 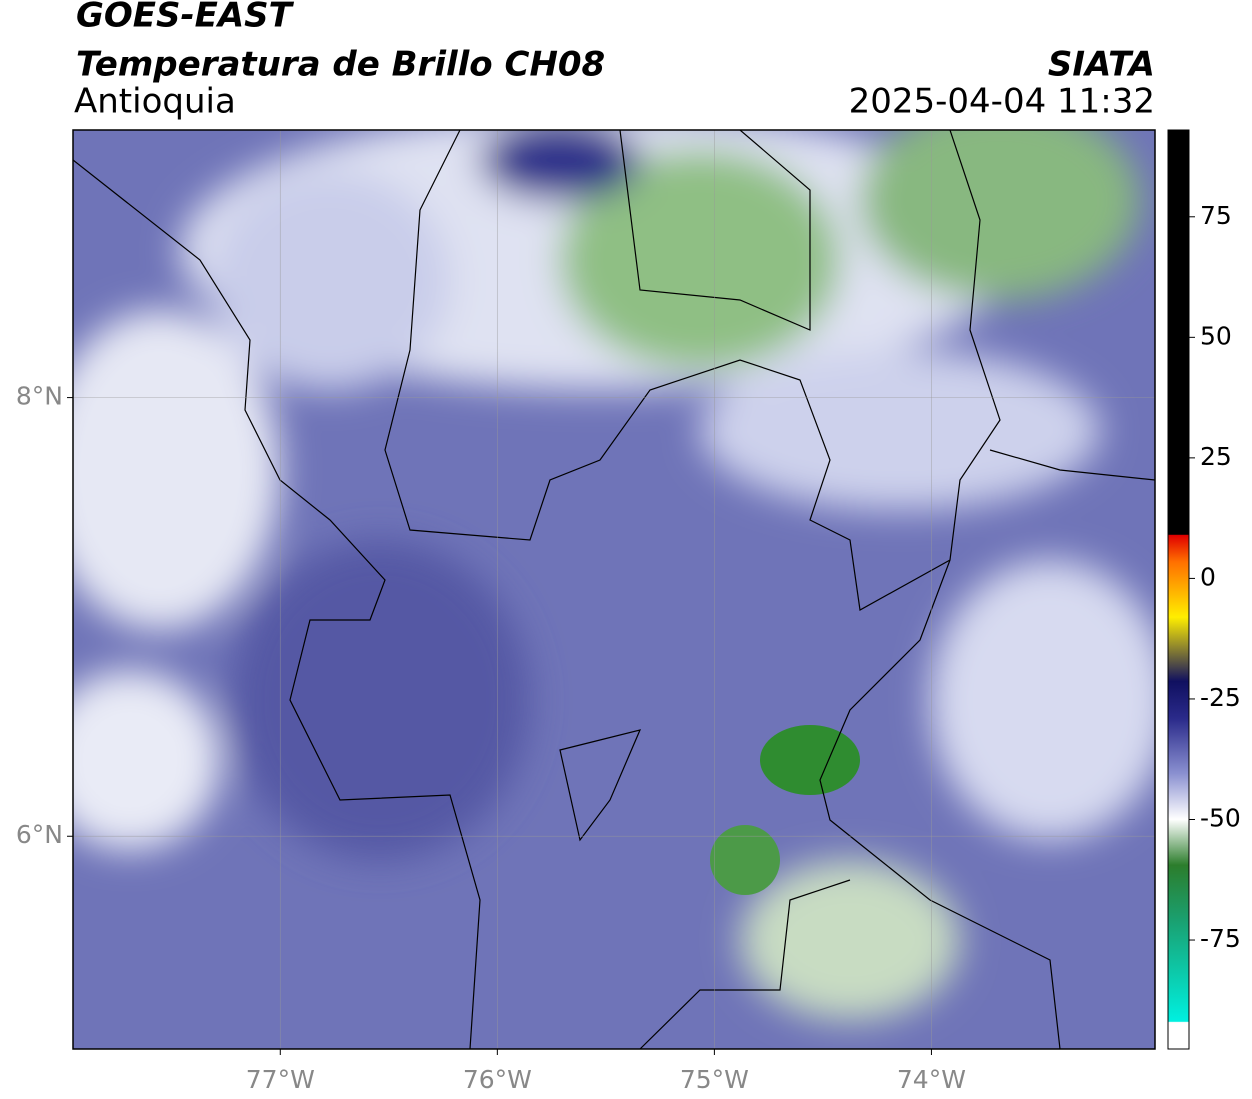 I want to click on lon-tick-label: 77°W, so click(x=280, y=1079).